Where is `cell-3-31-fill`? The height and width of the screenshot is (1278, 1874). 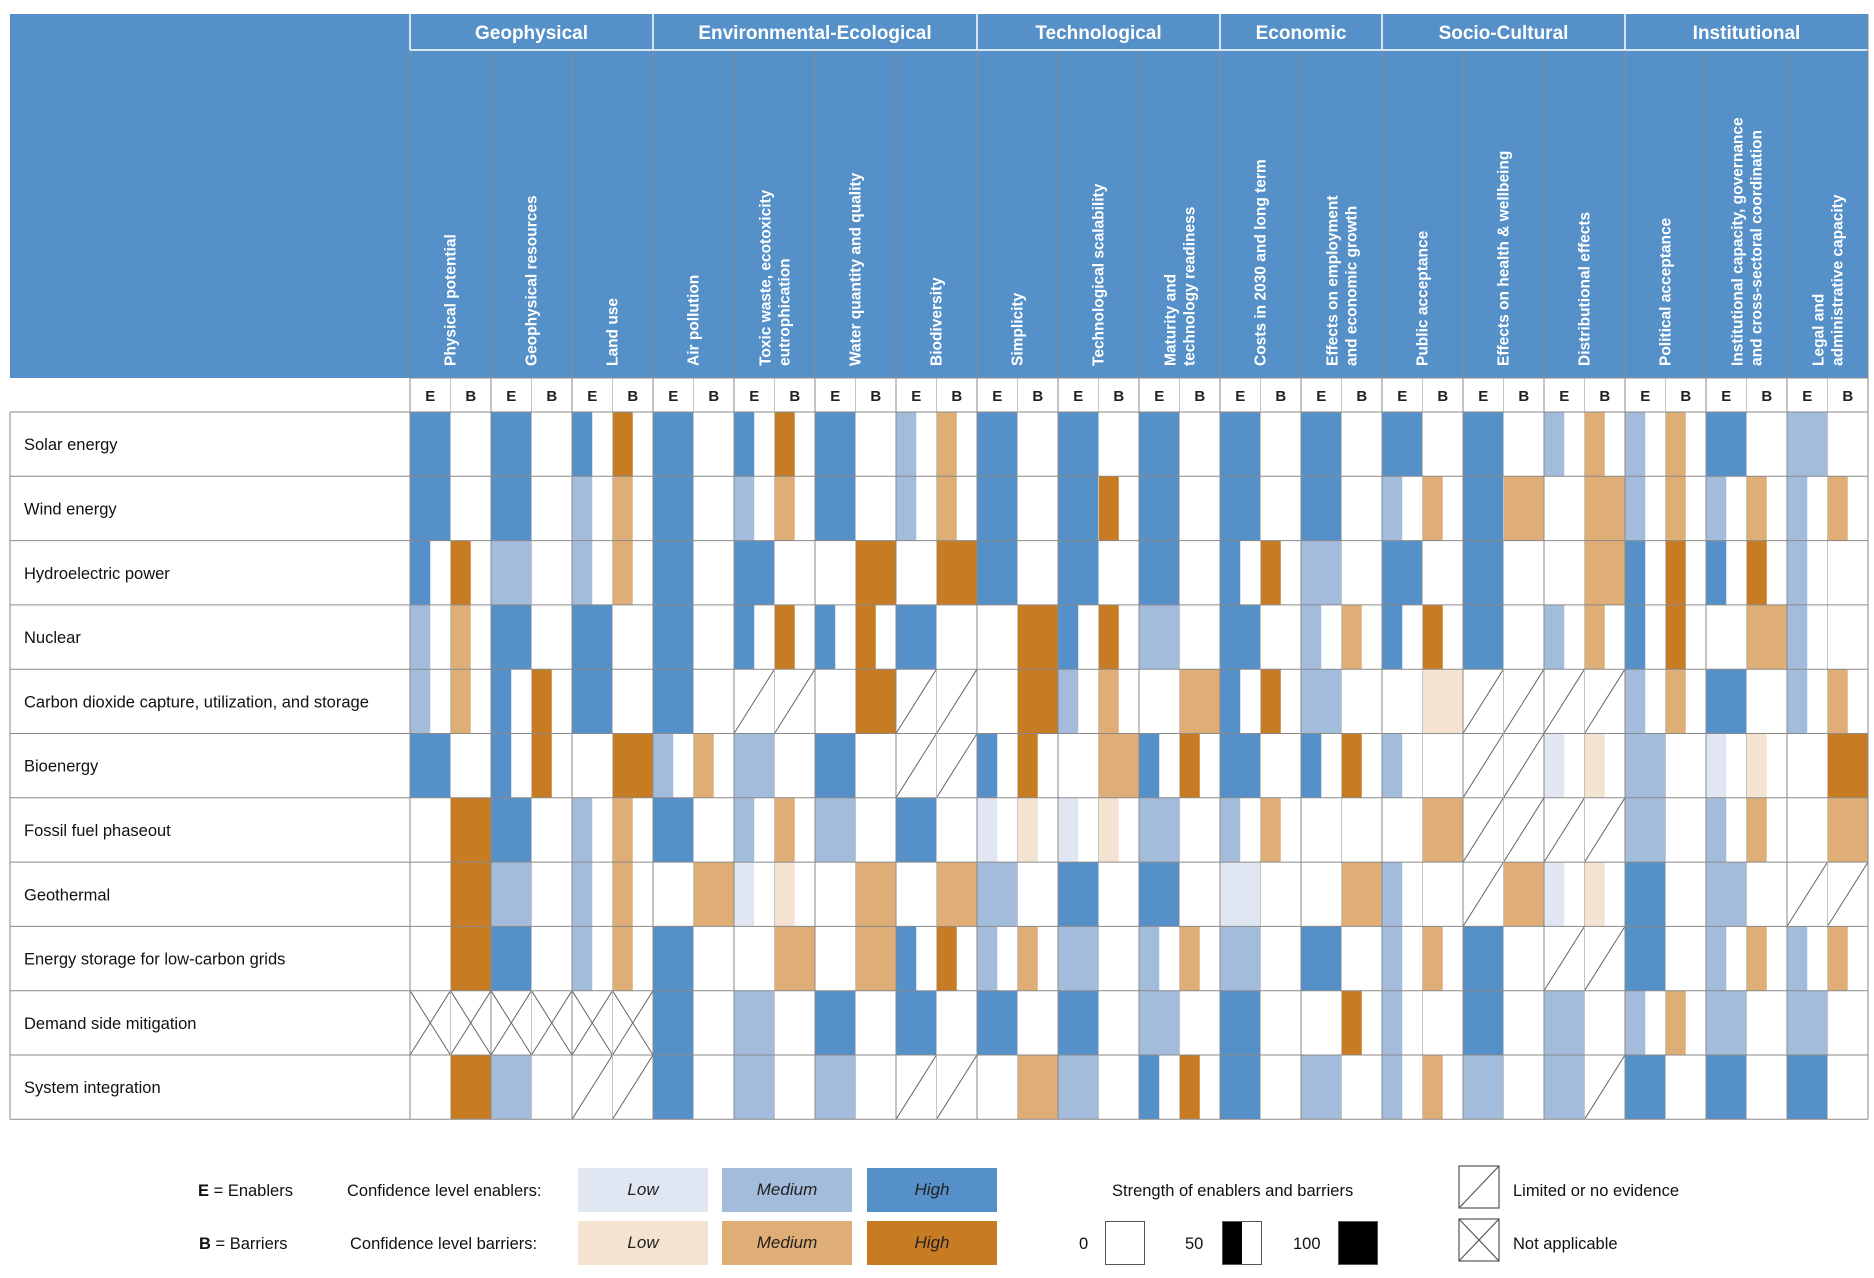
cell-3-31-fill is located at coordinates (1675, 637).